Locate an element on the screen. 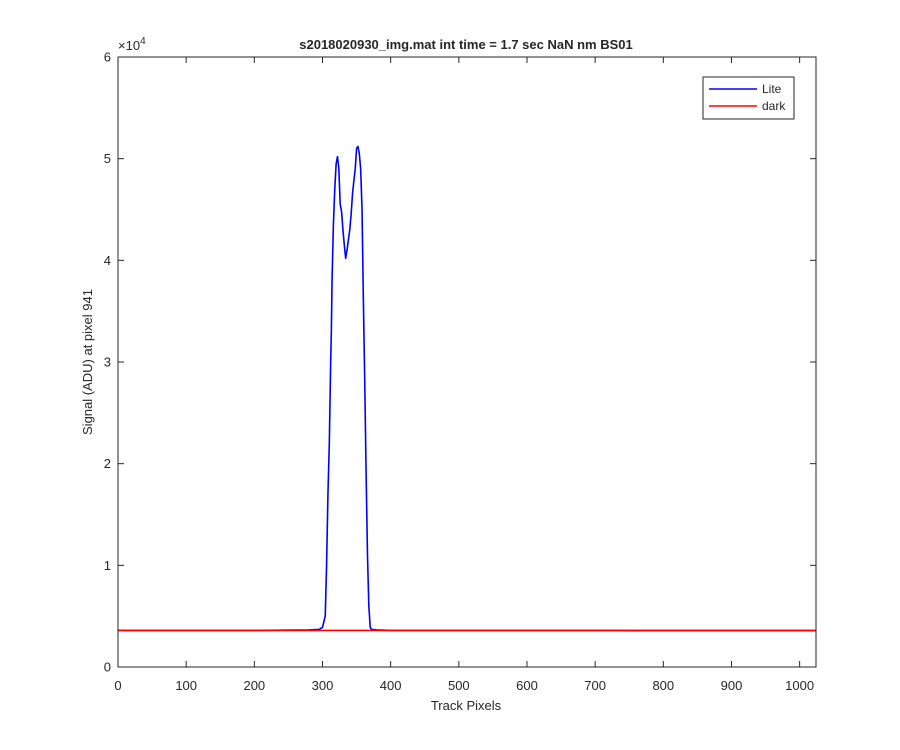 This screenshot has height=750, width=900. legend: Lite dark is located at coordinates (748, 98).